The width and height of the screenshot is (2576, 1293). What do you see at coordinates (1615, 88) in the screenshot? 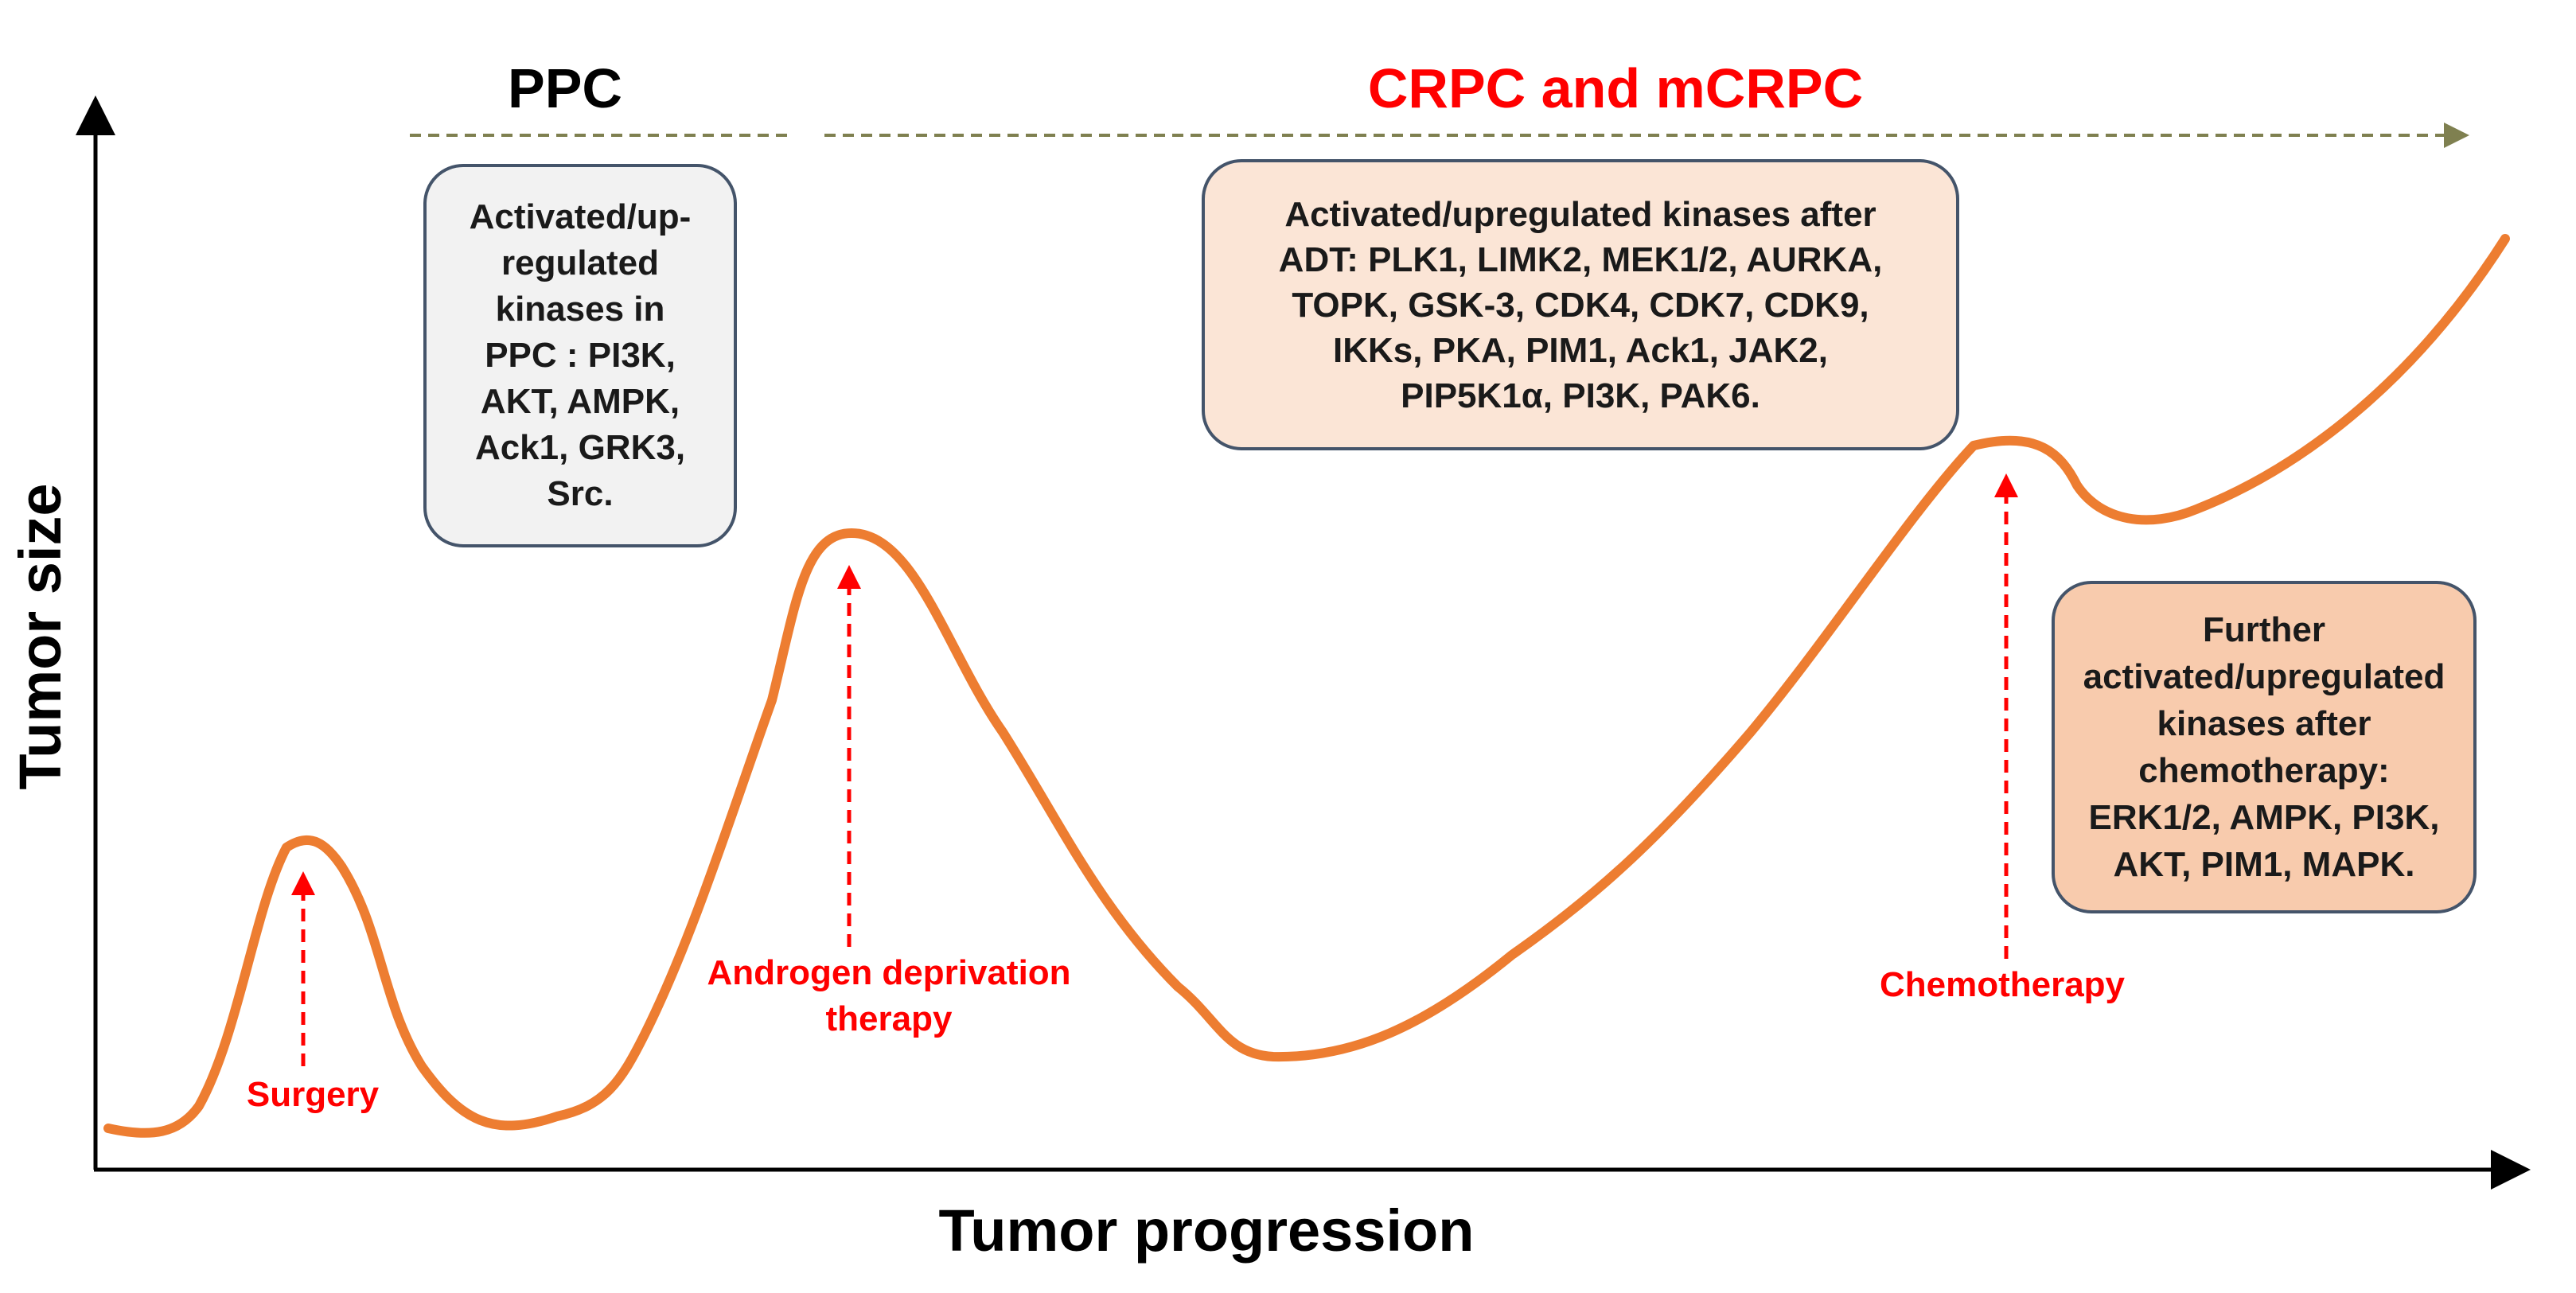
I see `phase-crpc-title: CRPC and mCRPC` at bounding box center [1615, 88].